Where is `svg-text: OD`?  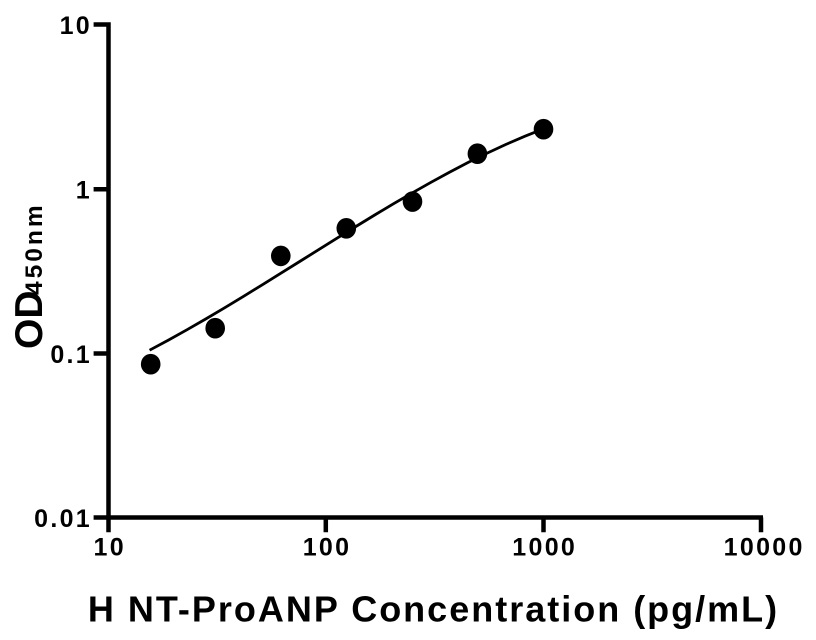
svg-text: OD is located at coordinates (29, 320).